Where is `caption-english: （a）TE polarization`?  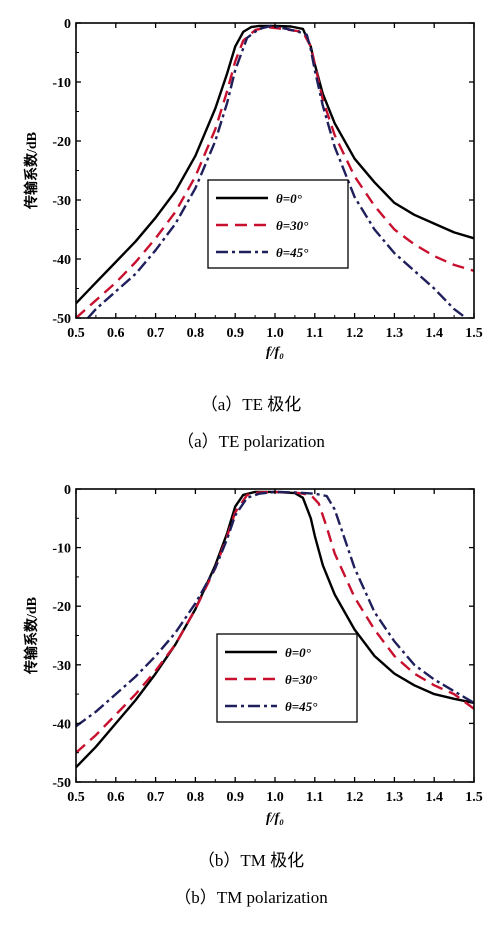
caption-english: （a）TE polarization is located at coordinates (251, 441).